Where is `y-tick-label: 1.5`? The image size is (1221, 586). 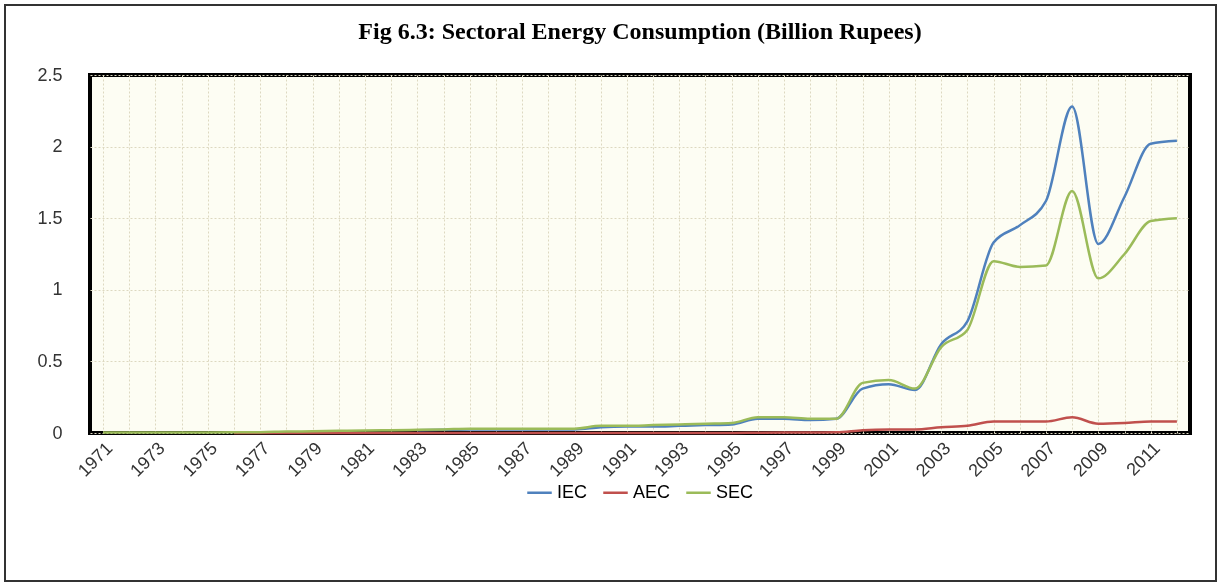
y-tick-label: 1.5 is located at coordinates (50, 217).